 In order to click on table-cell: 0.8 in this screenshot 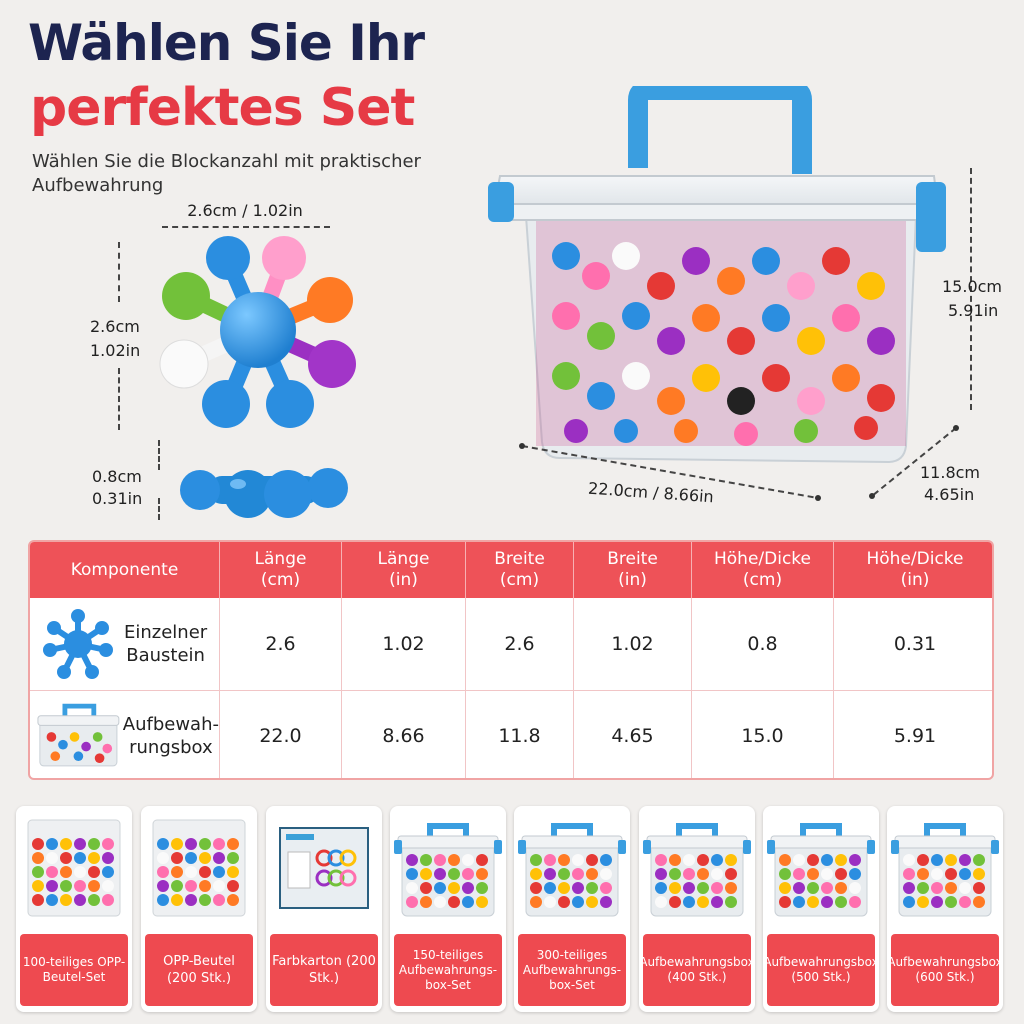, I will do `click(763, 644)`.